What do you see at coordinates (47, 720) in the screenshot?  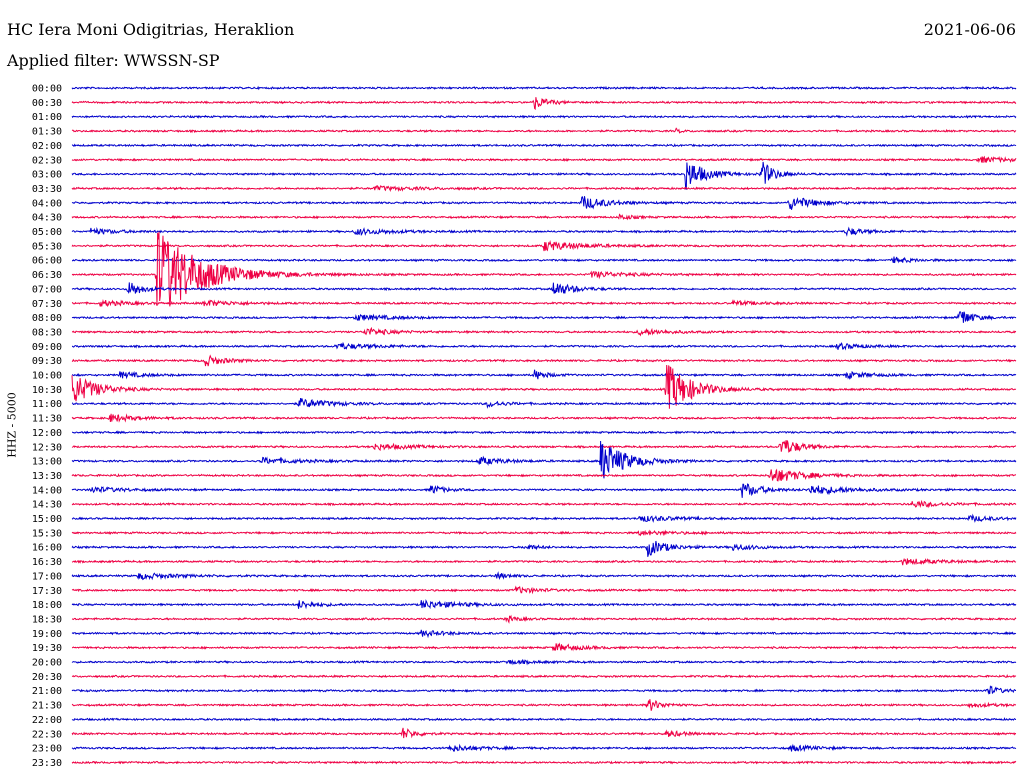 I see `row-time-label: 22:00` at bounding box center [47, 720].